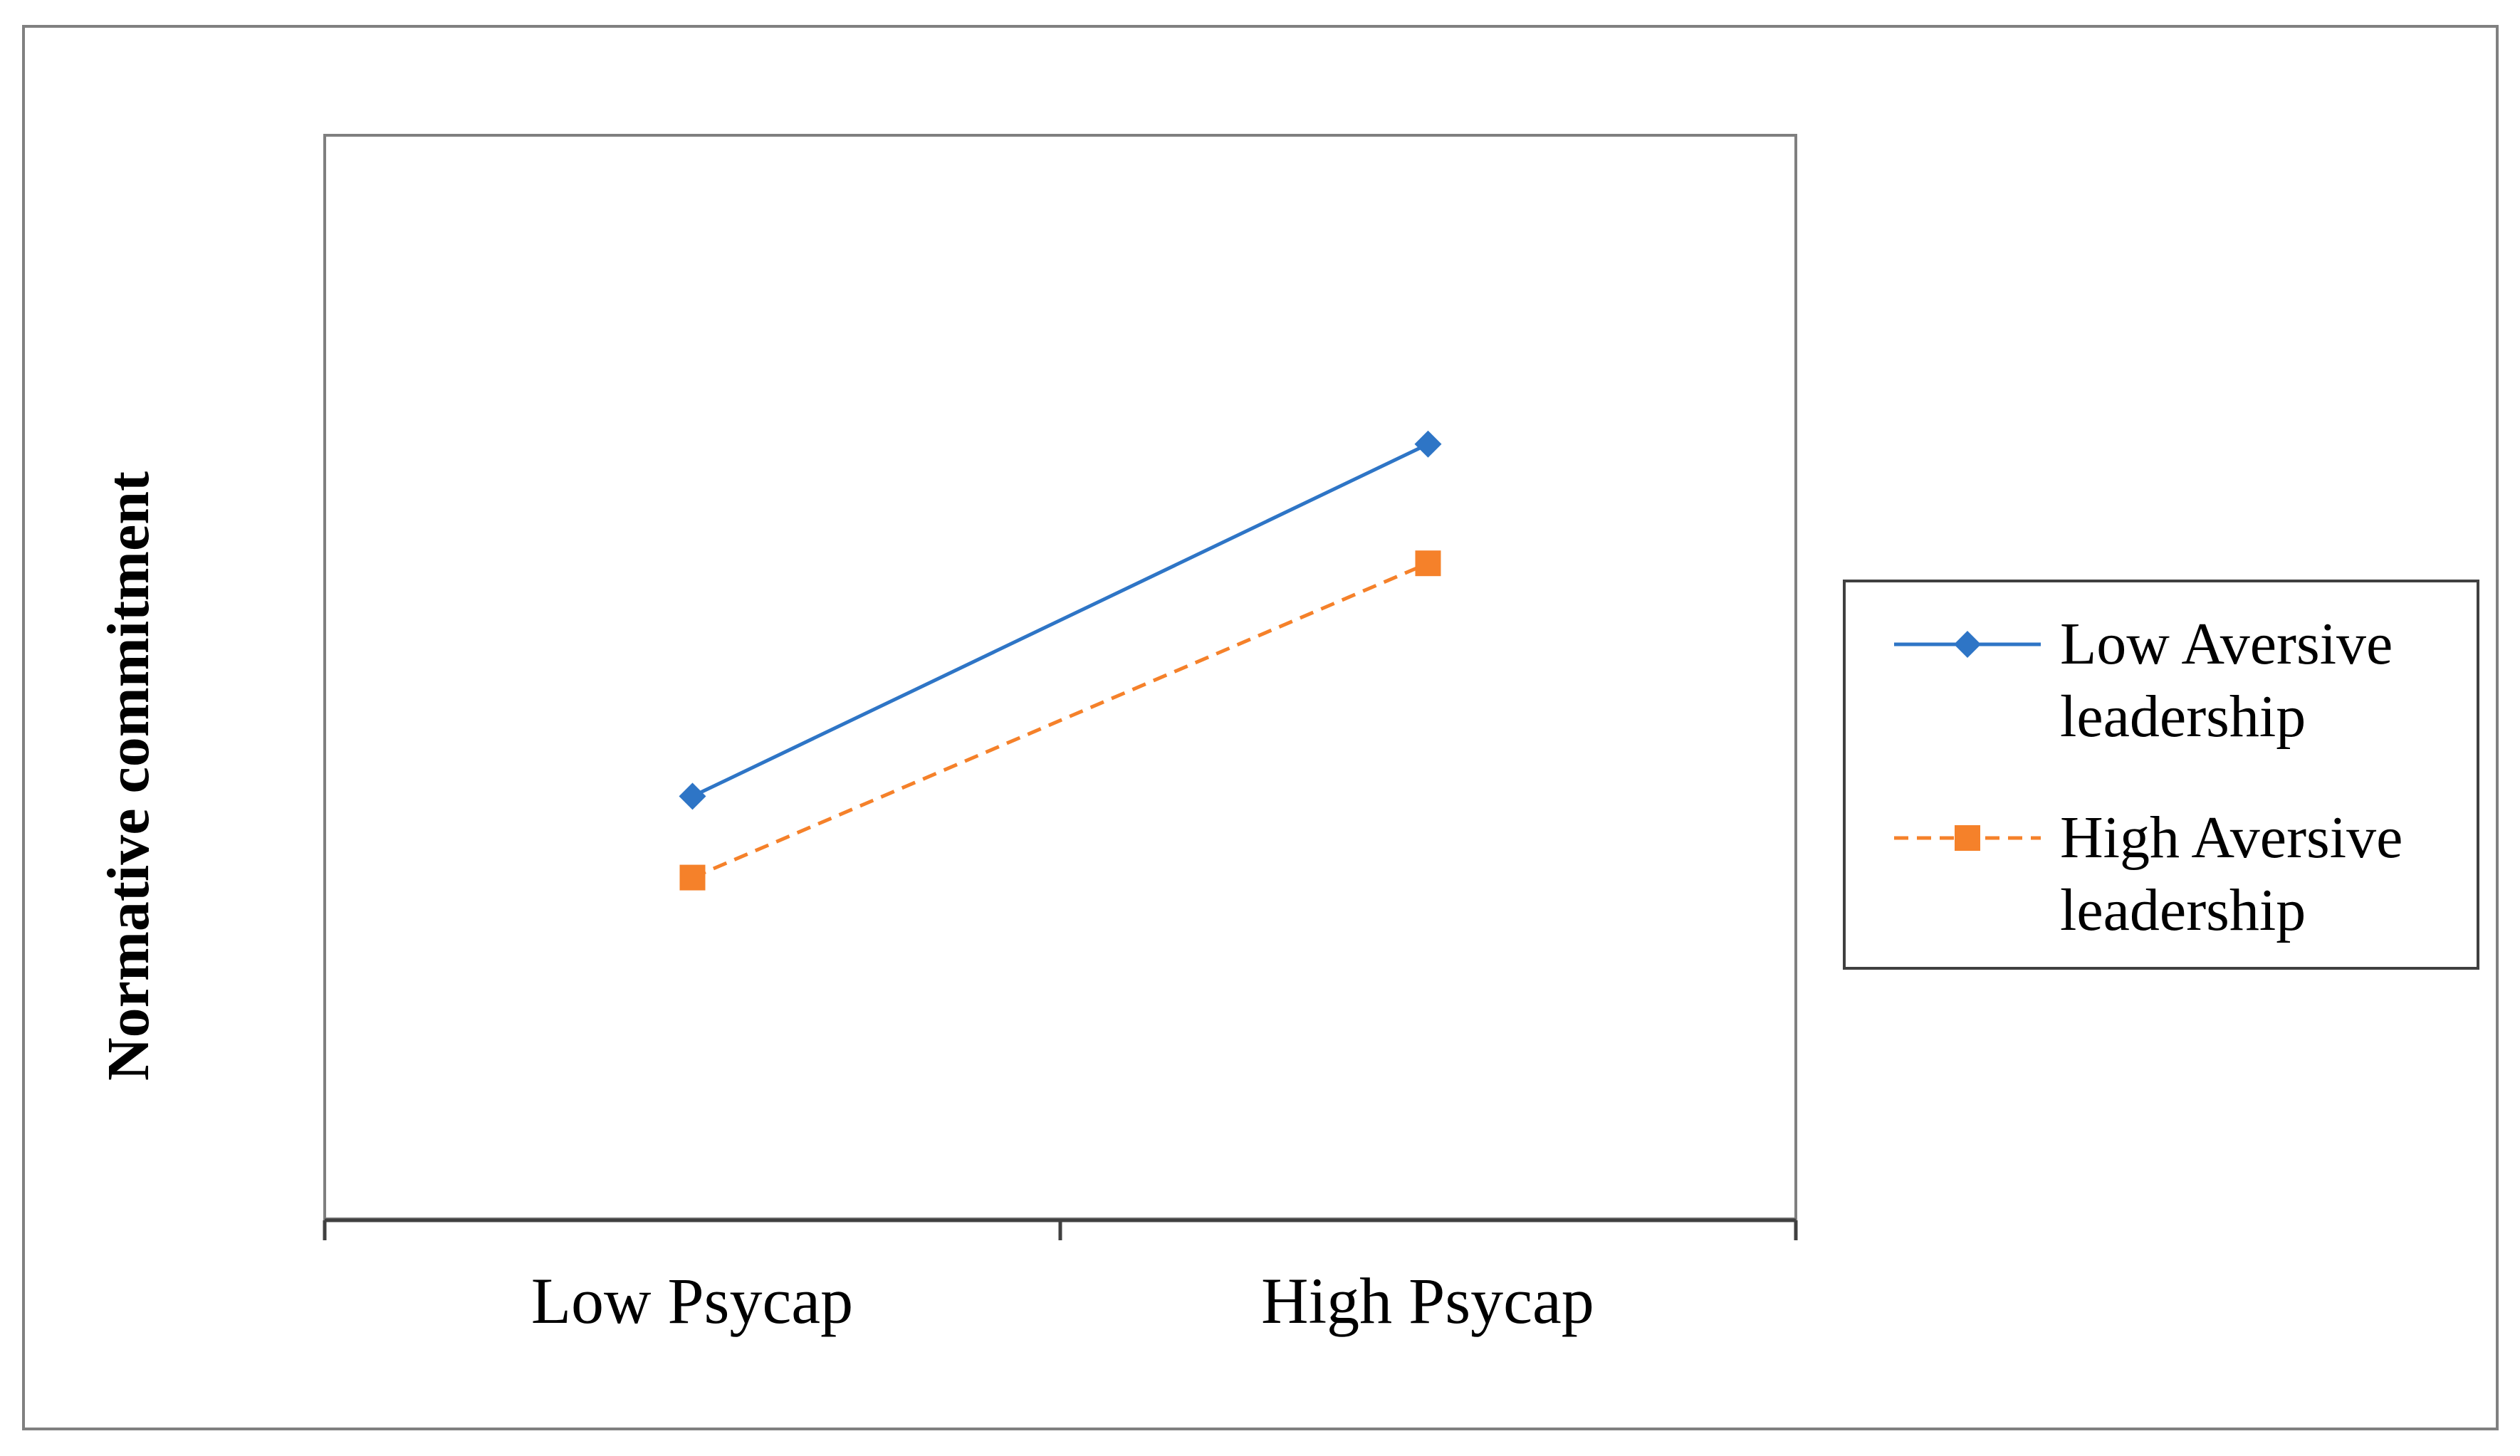  I want to click on legend-label-low-aversive-line1: Low Aversive, so click(2226, 644).